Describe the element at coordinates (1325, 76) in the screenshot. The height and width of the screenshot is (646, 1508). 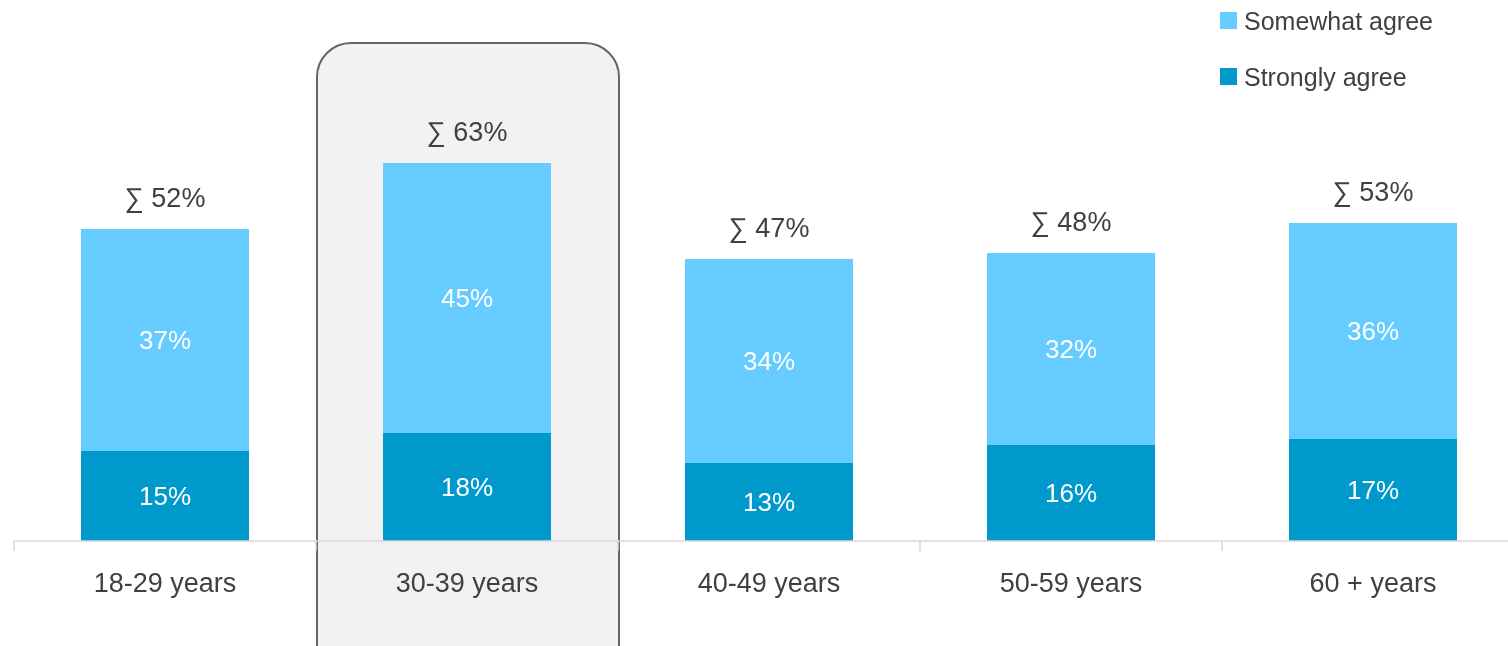
I see `legend-label: Strongly agree` at that location.